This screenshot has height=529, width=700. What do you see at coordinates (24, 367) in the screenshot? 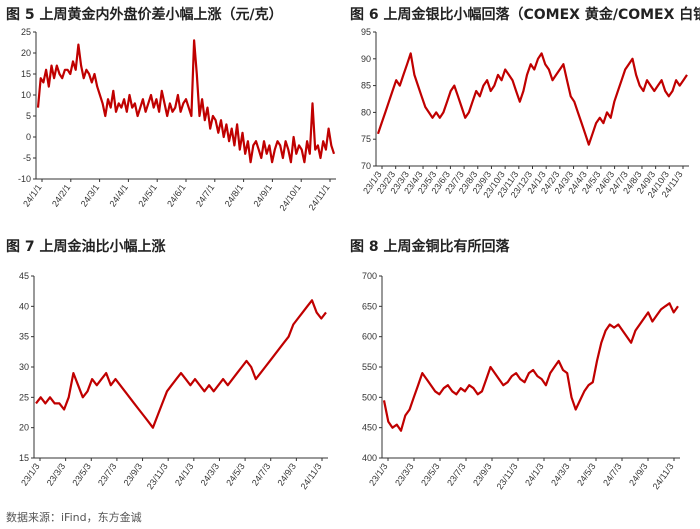
I see `y-tick-label: 30` at bounding box center [24, 367].